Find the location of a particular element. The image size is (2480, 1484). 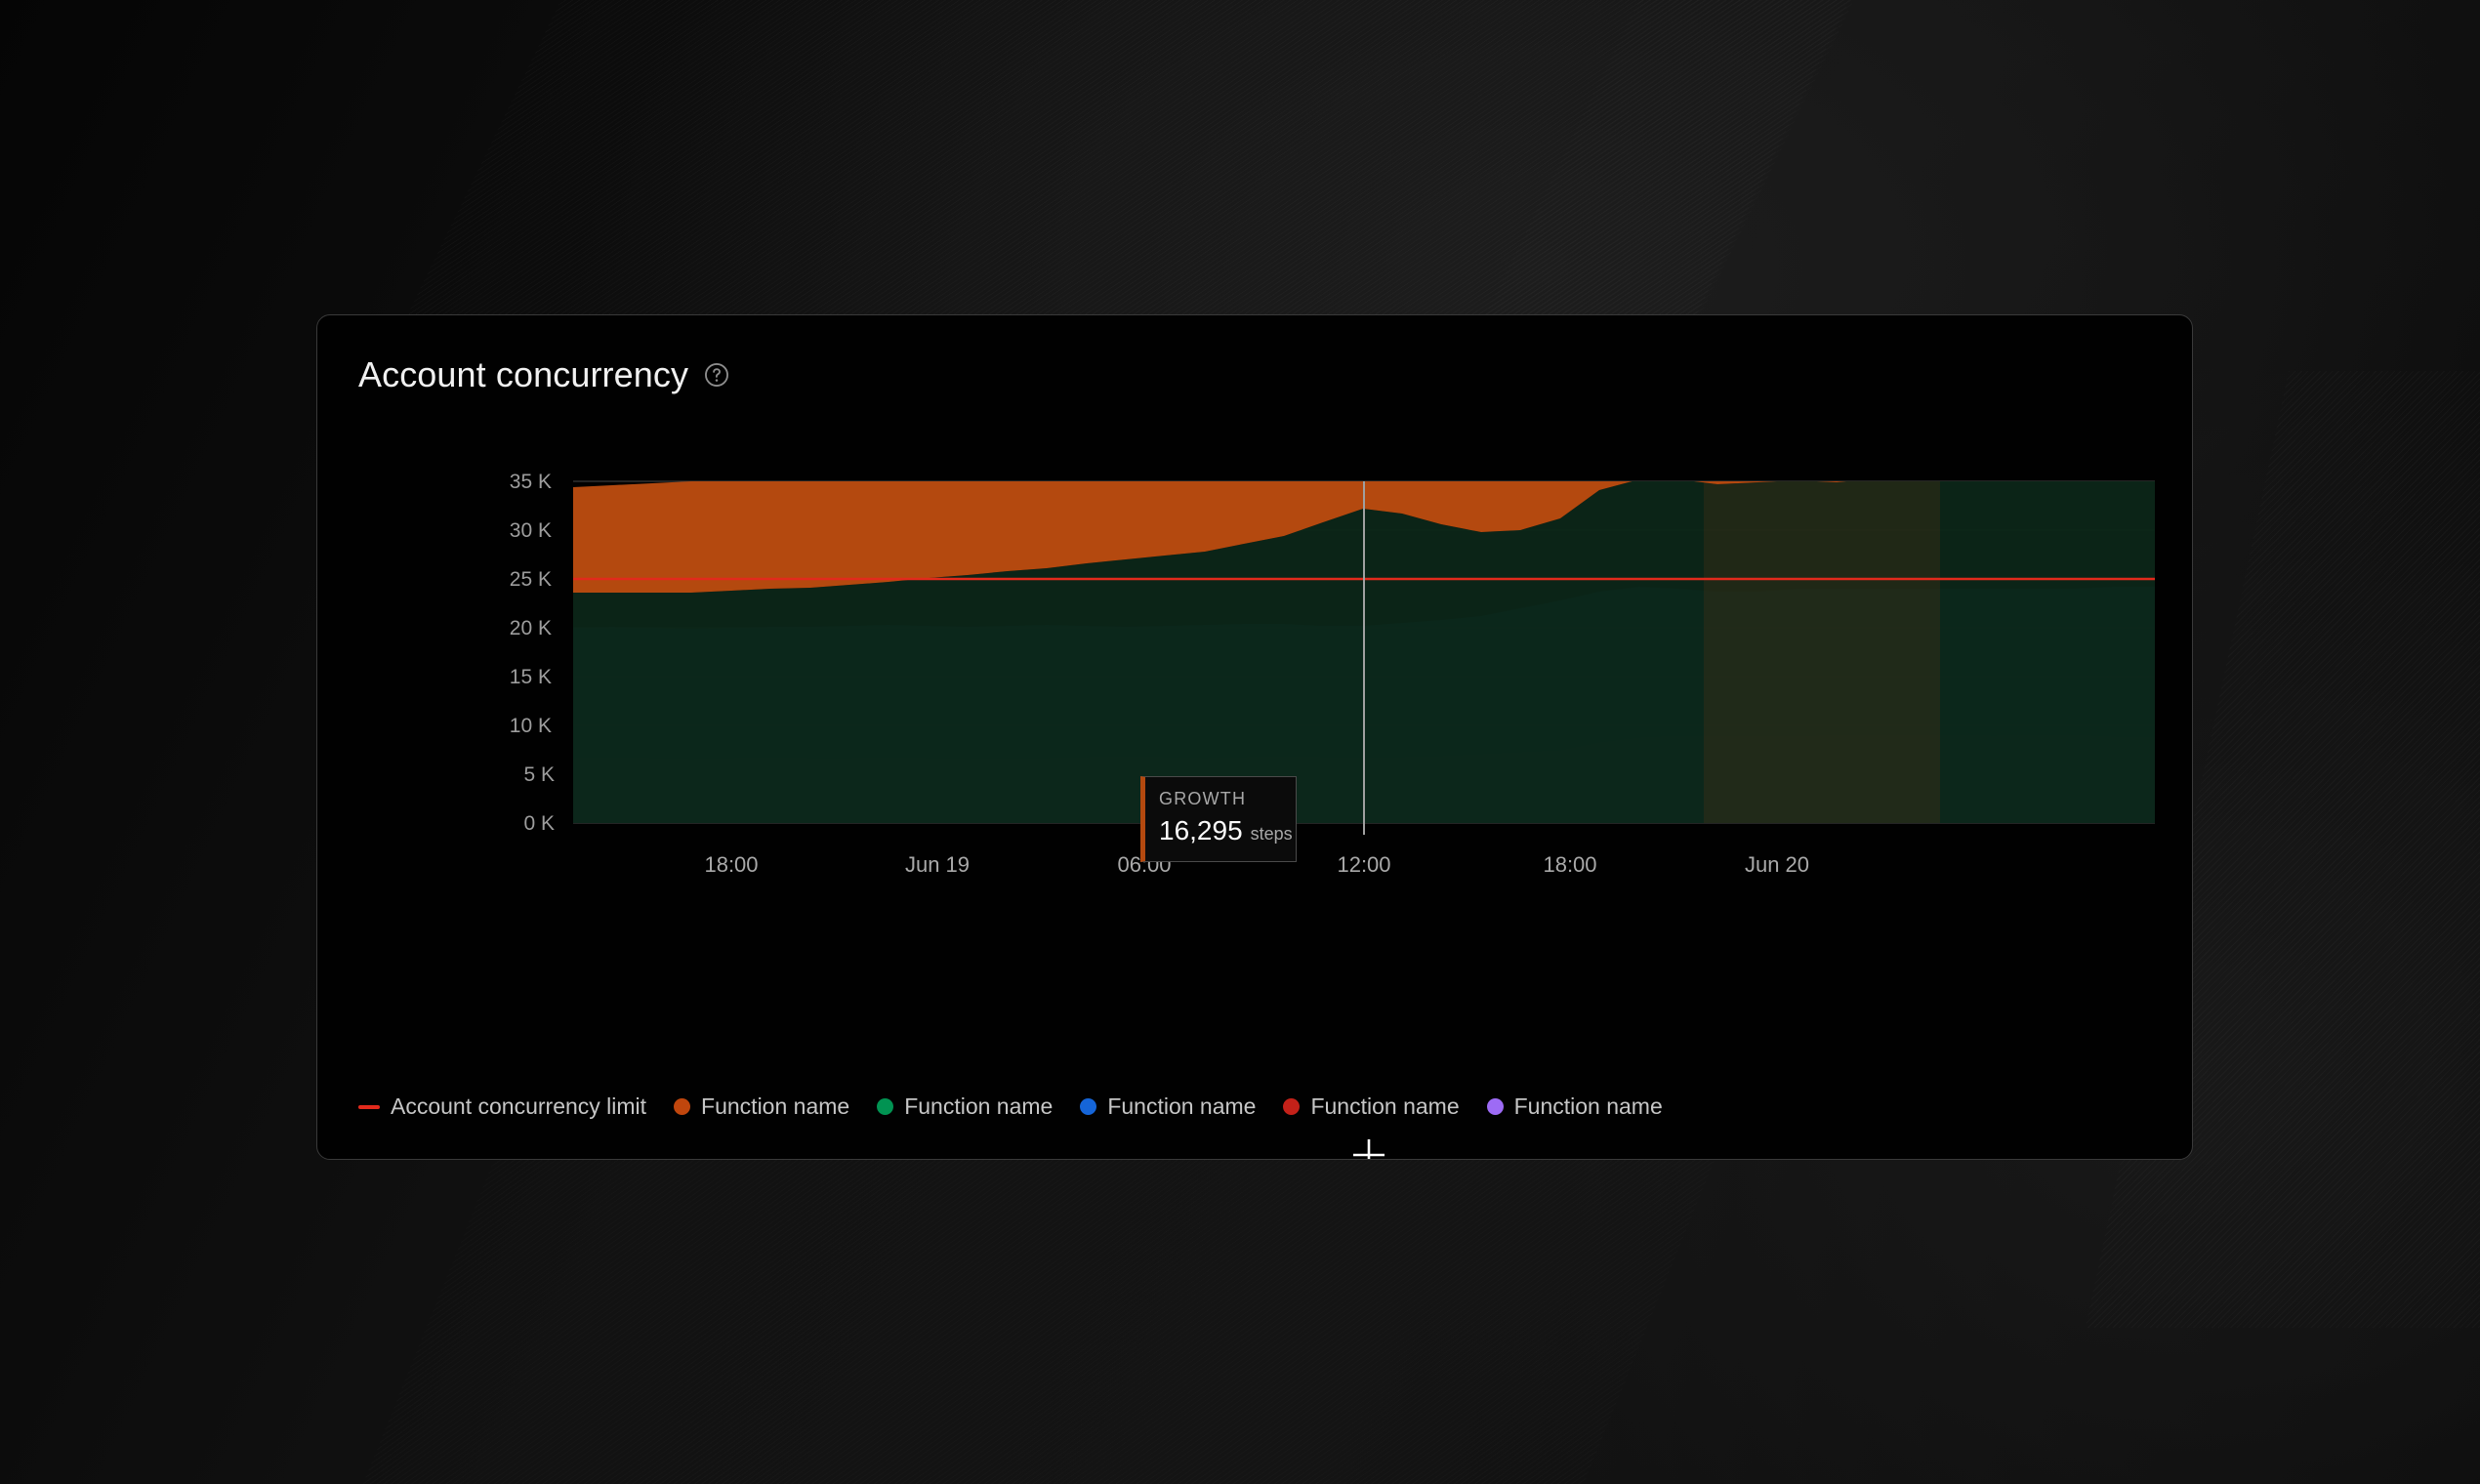

svg-text: Jun 19 is located at coordinates (937, 865).